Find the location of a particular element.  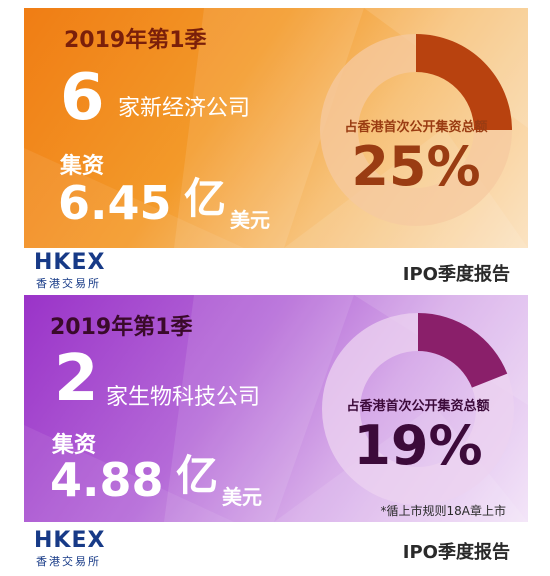

company-count: 6 is located at coordinates (82, 98).